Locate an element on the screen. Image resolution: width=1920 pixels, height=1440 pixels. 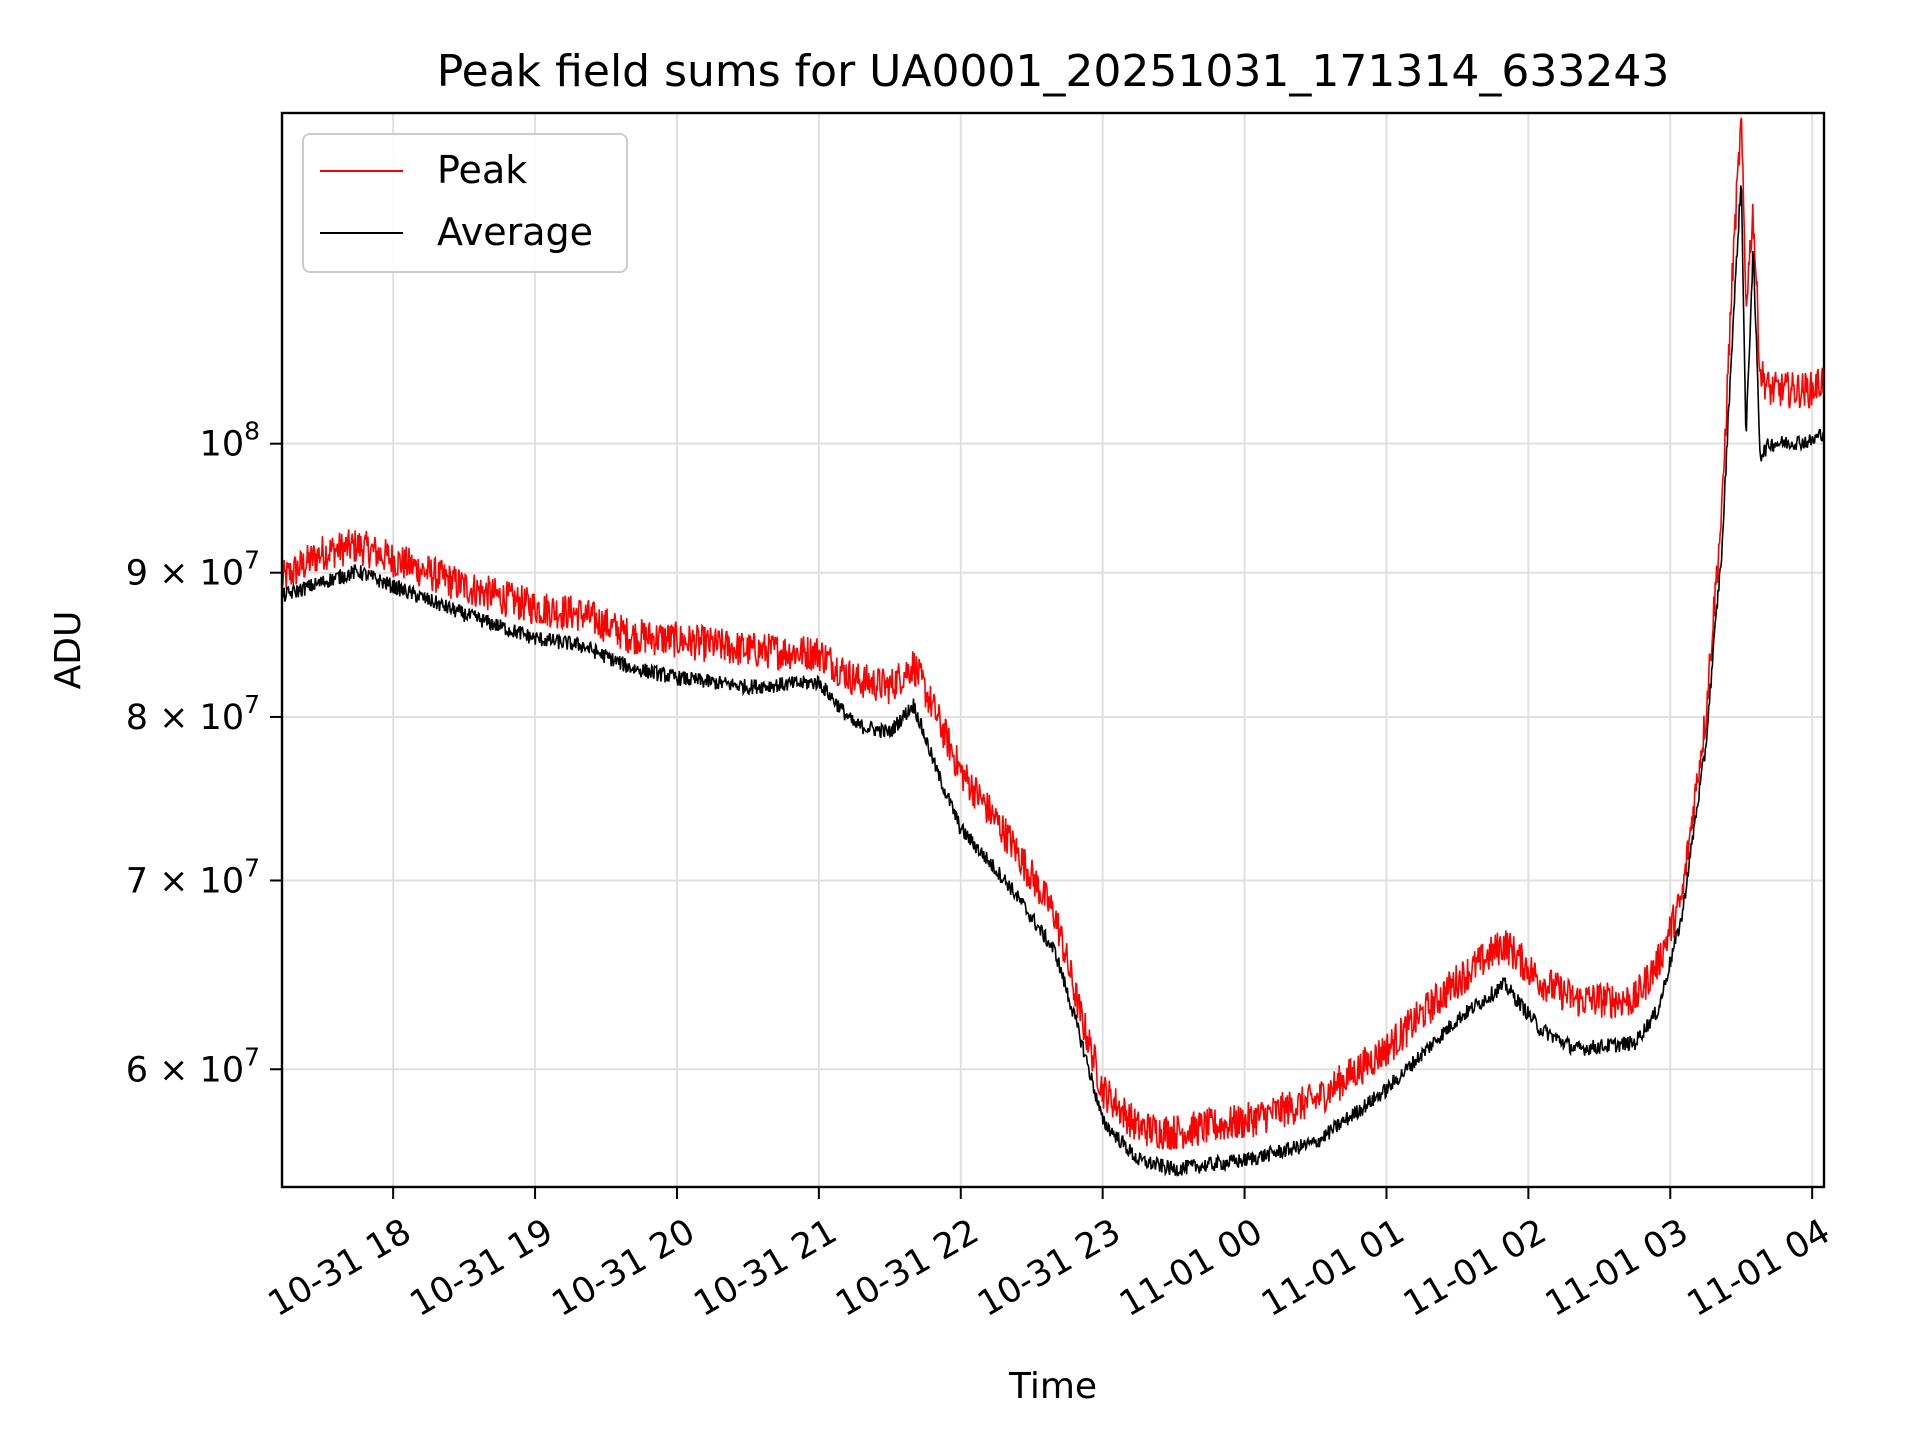
y-tick-label: 8 × 107 is located at coordinates (193, 714).